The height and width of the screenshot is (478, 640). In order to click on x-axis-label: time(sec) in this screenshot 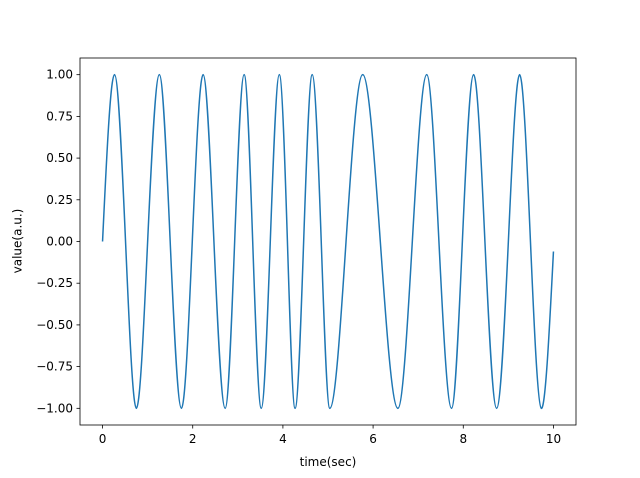, I will do `click(328, 462)`.